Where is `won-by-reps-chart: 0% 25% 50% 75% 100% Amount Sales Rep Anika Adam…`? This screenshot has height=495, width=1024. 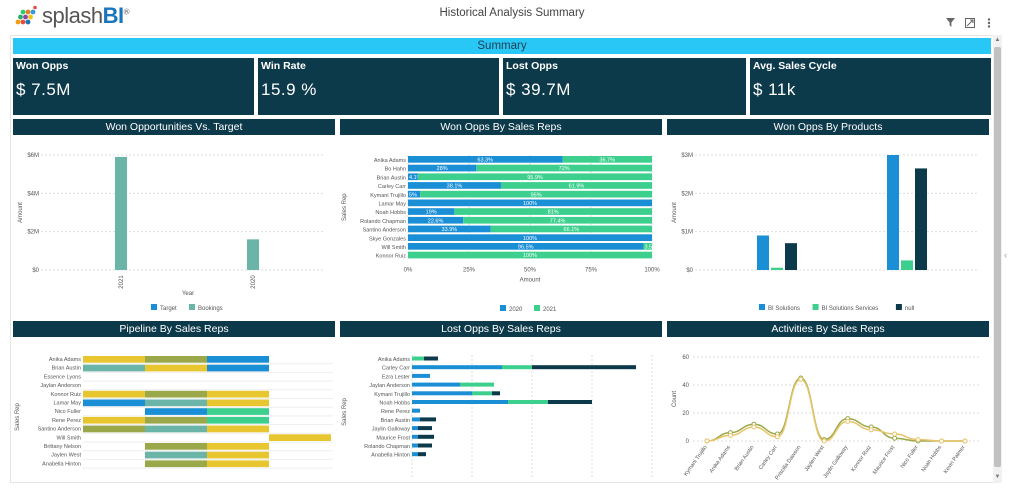
won-by-reps-chart: 0% 25% 50% 75% 100% Amount Sales Rep Anika Adam… is located at coordinates (501, 225).